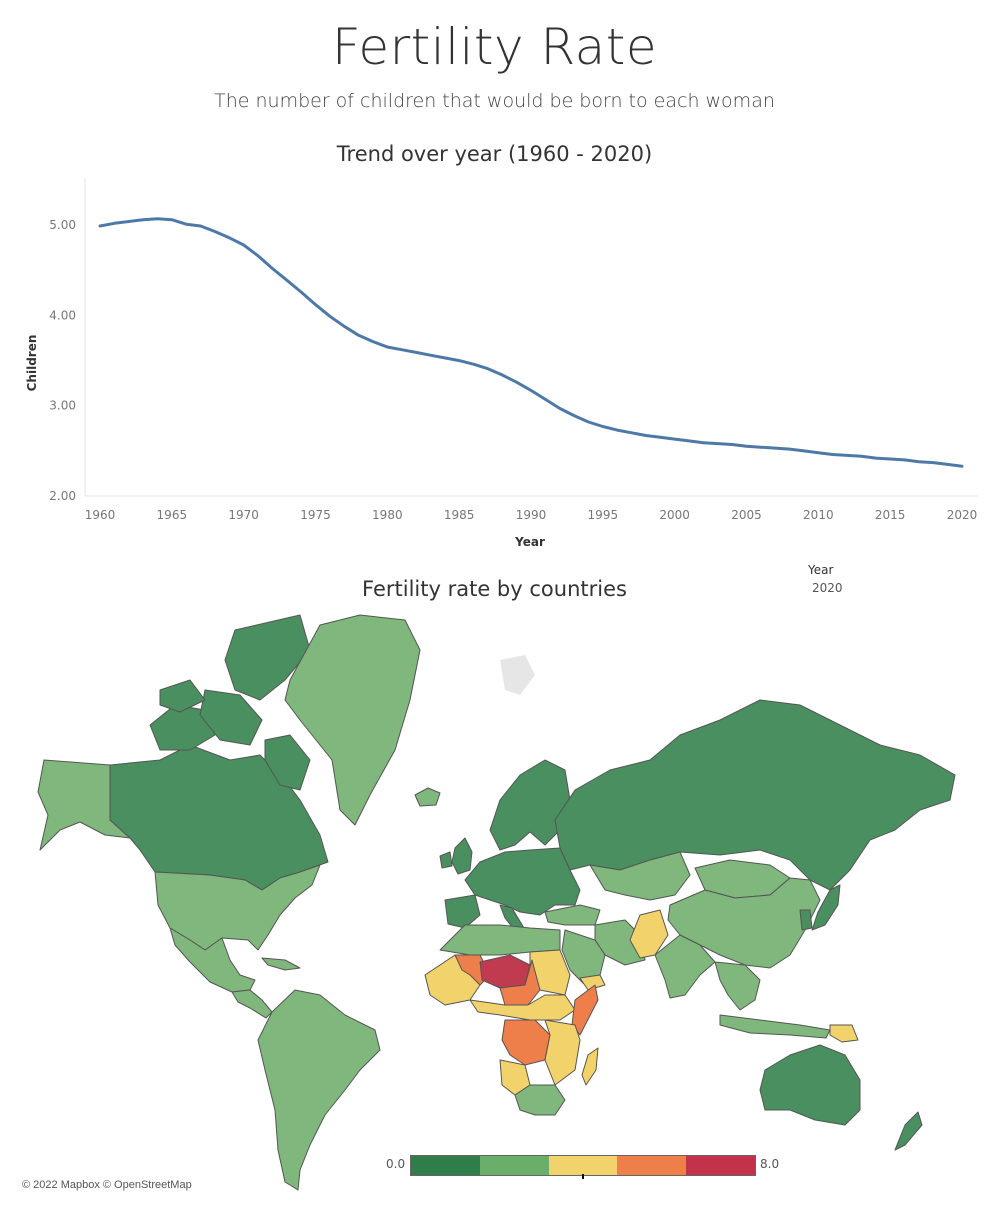  Describe the element at coordinates (212, 960) in the screenshot. I see `country-mexico` at that location.